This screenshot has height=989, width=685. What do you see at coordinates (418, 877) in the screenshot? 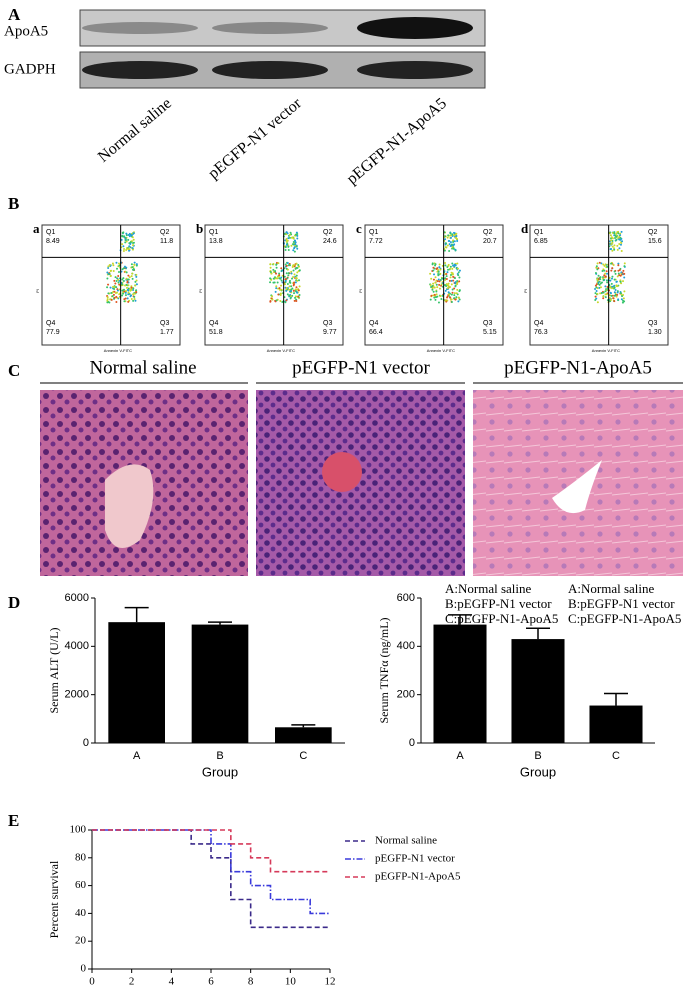
I see `legend-label: pEGFP-N1-ApoA5` at bounding box center [418, 877].